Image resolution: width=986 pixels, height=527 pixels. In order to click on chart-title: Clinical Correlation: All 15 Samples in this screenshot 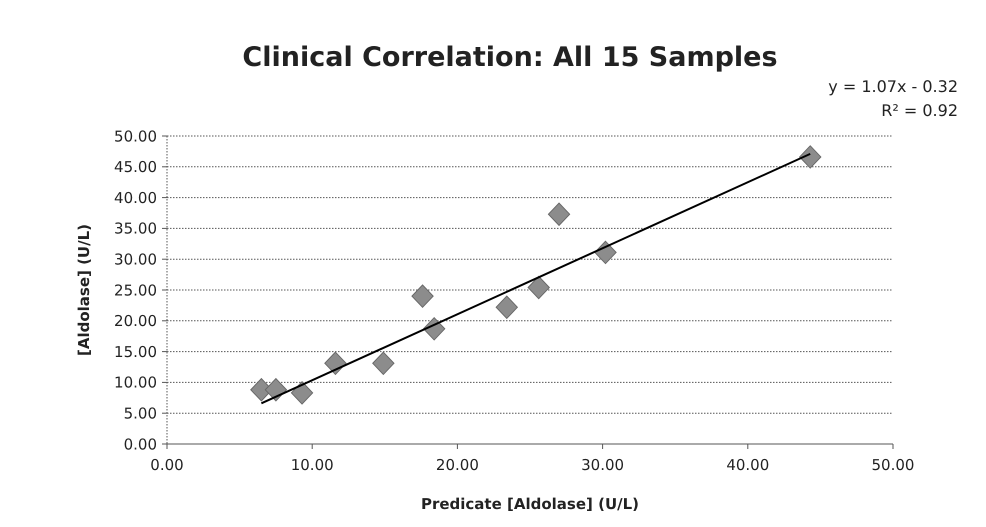, I will do `click(510, 57)`.